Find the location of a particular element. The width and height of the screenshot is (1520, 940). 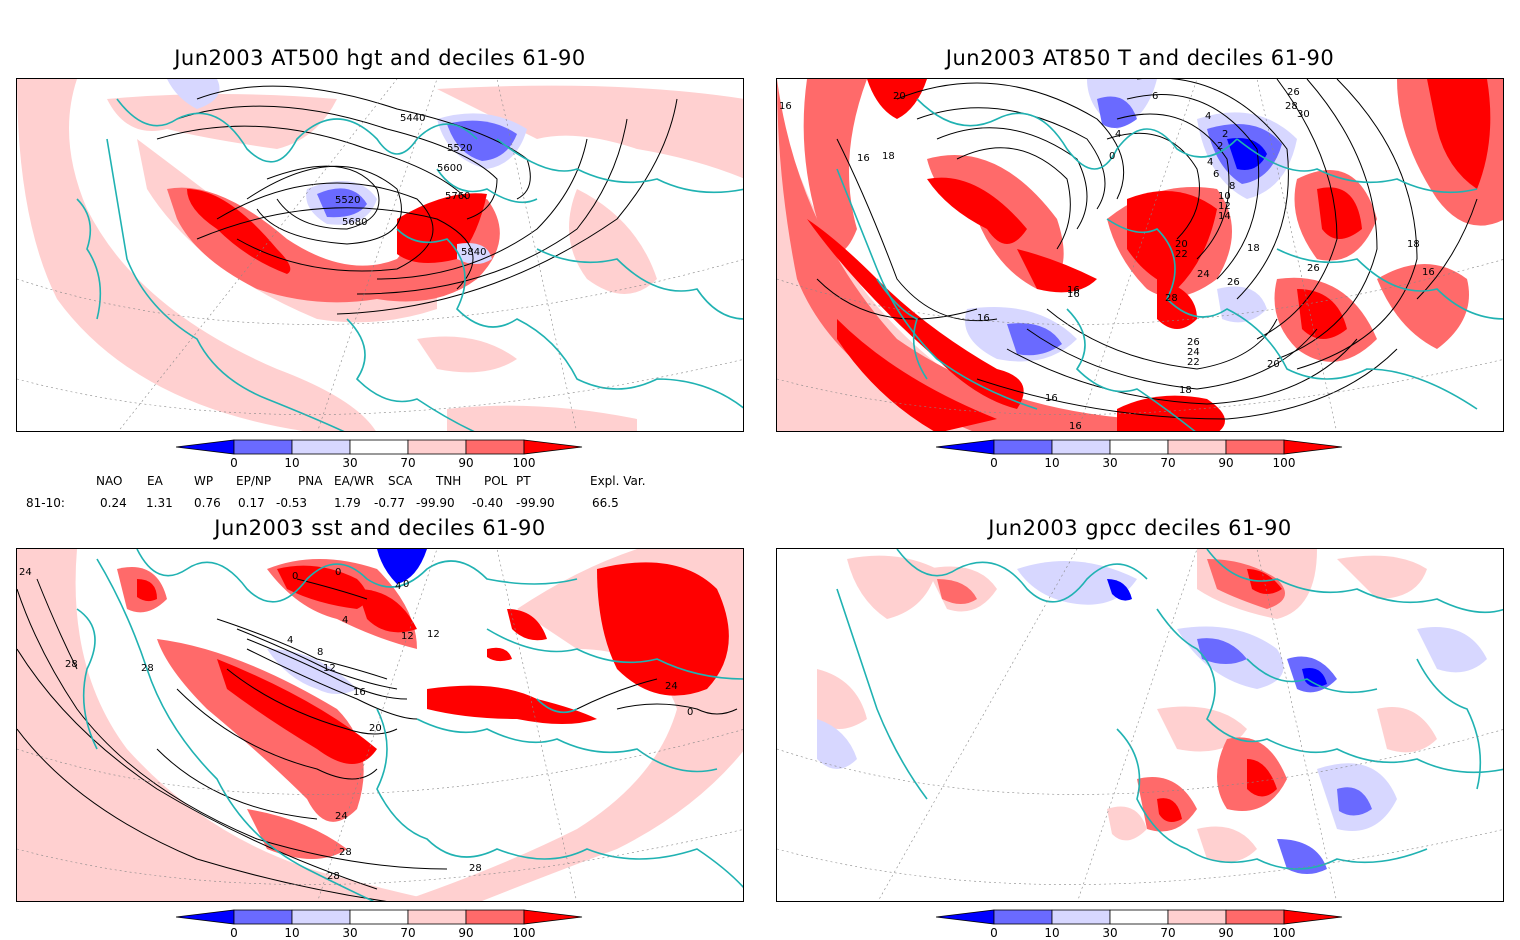

contour-label: 5680 is located at coordinates (354, 222).